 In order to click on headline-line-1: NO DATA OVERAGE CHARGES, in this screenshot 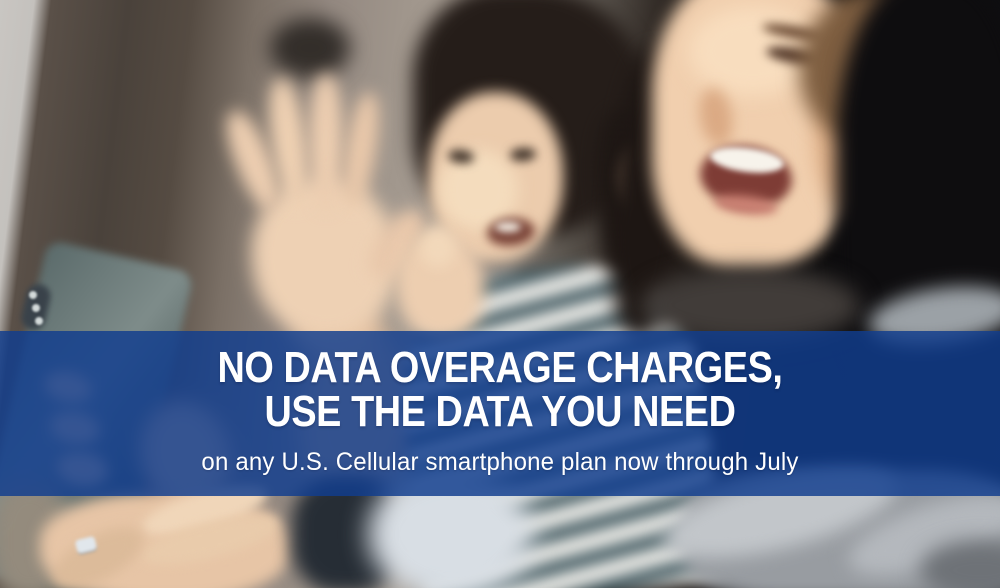, I will do `click(500, 367)`.